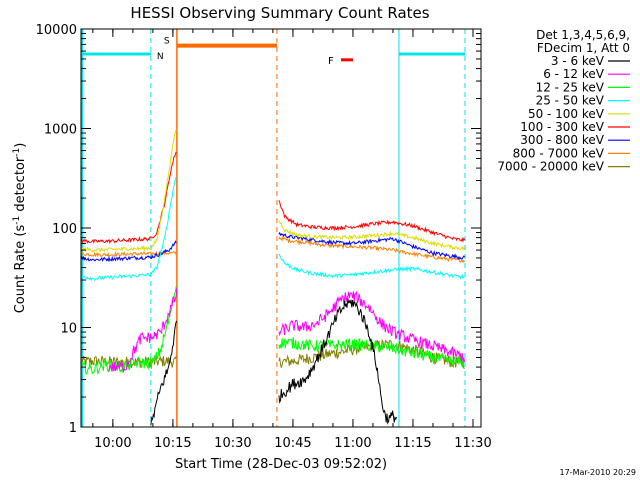  I want to click on chart-title: HESSI Observing Summary Count Rates, so click(279, 13).